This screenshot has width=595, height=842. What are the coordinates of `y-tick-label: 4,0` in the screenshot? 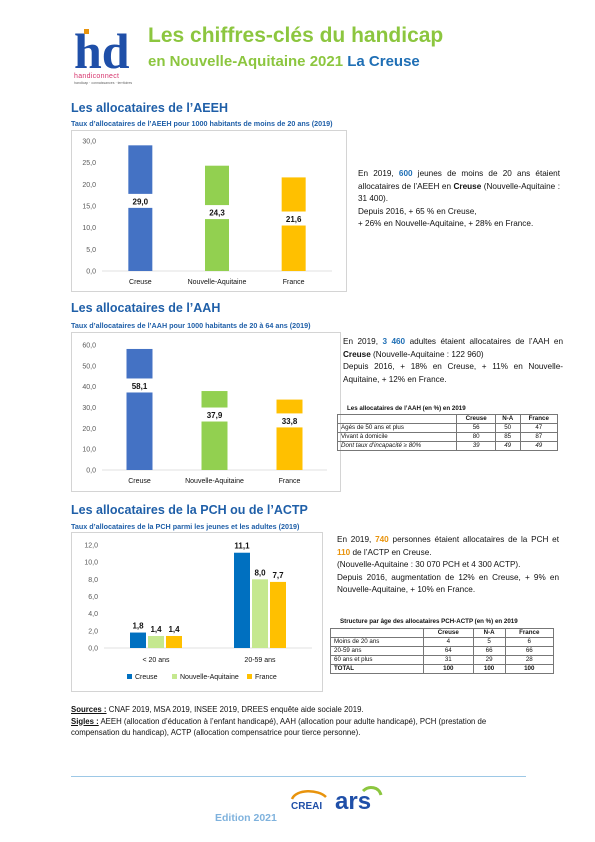 It's located at (93, 614).